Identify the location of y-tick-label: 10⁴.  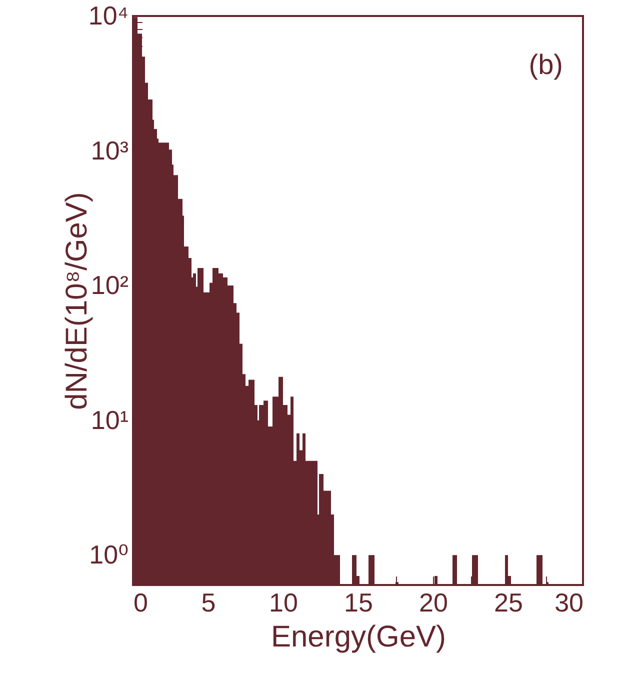
(108, 15).